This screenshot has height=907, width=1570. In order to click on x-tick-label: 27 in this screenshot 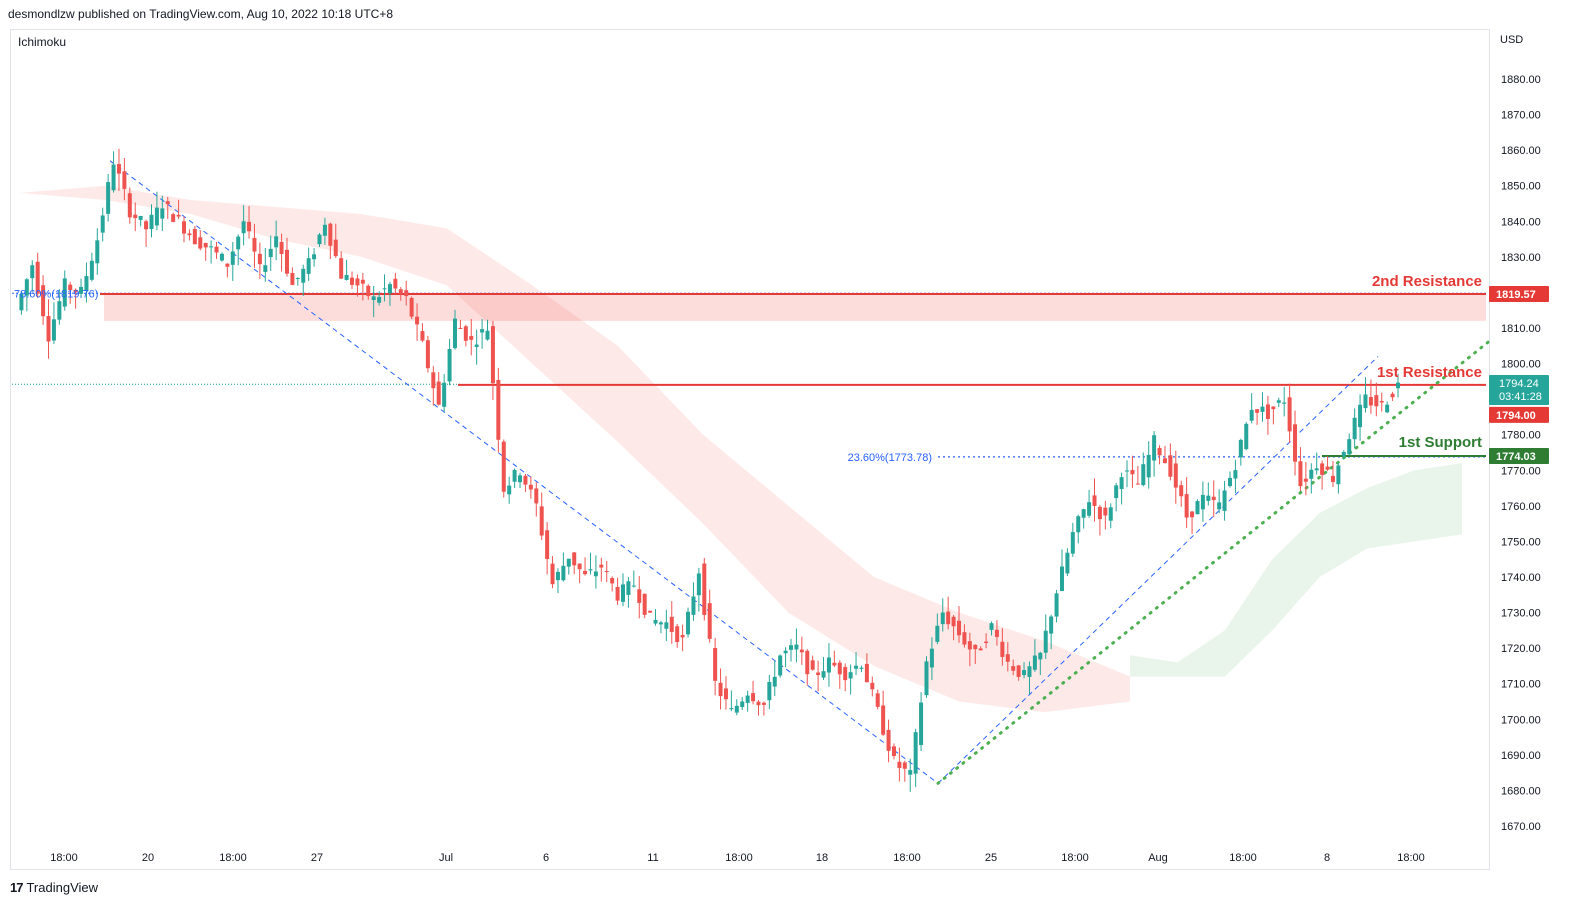, I will do `click(317, 858)`.